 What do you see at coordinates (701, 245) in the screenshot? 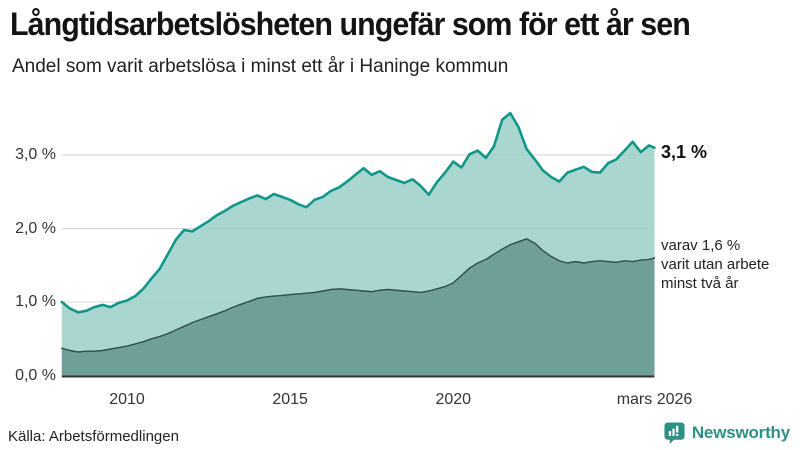
I see `annotation-line-1: varav 1,6 %` at bounding box center [701, 245].